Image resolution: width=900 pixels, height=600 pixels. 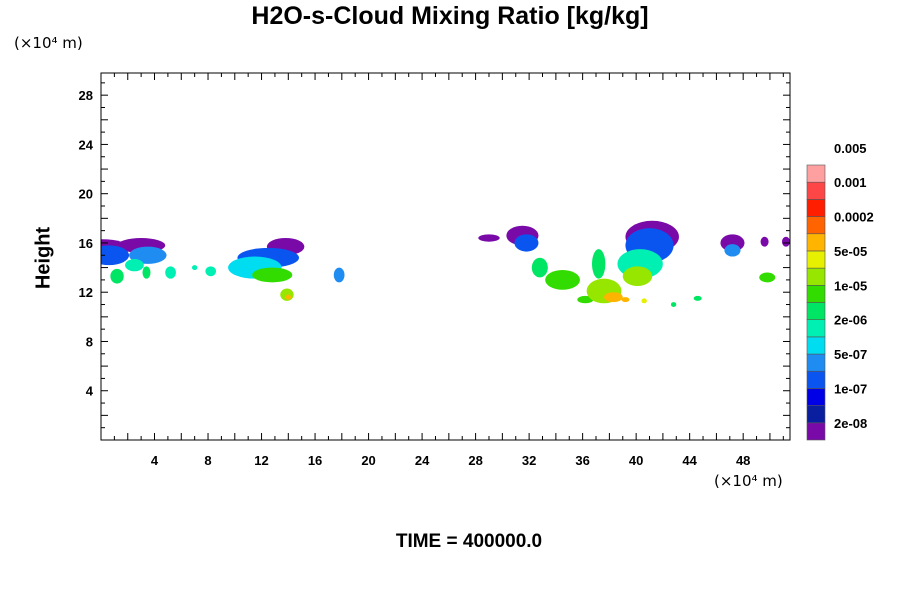 I want to click on y-tick-label: 4, so click(x=90, y=391).